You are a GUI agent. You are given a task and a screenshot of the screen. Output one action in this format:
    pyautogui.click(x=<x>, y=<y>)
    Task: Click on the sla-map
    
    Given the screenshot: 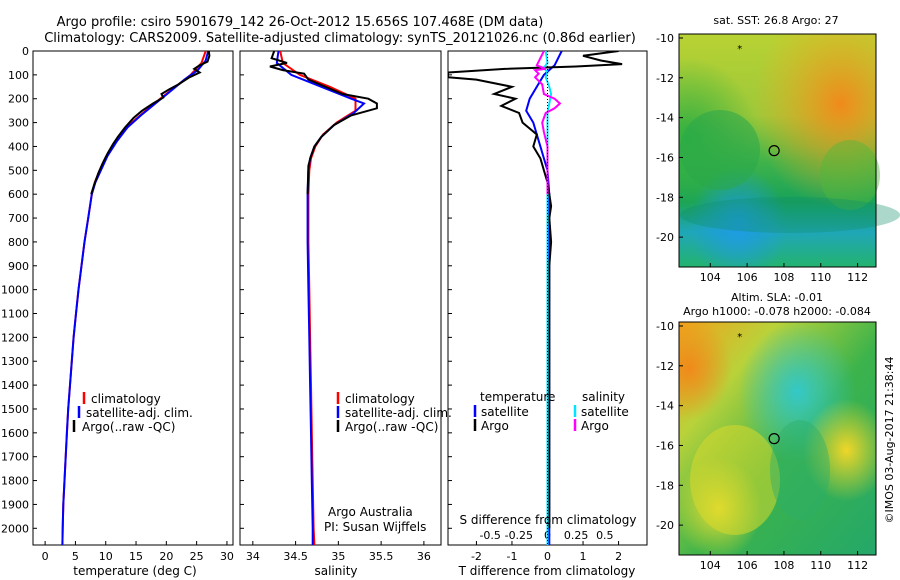 What is the action you would take?
    pyautogui.click(x=777, y=438)
    